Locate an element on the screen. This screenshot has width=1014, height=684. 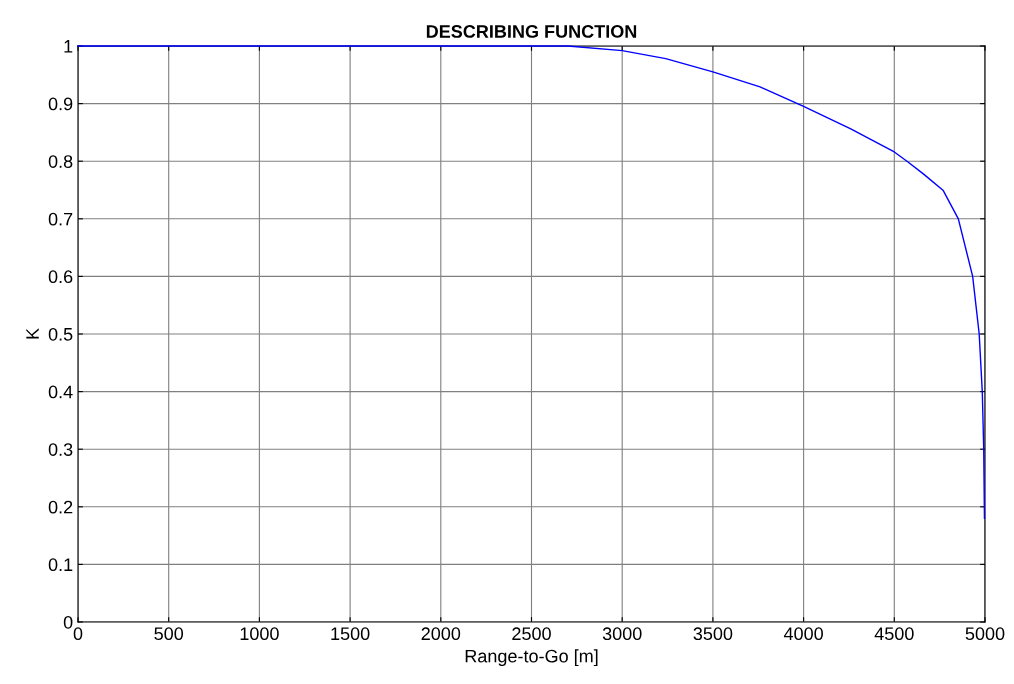
x-tick-label: 2500 is located at coordinates (531, 634).